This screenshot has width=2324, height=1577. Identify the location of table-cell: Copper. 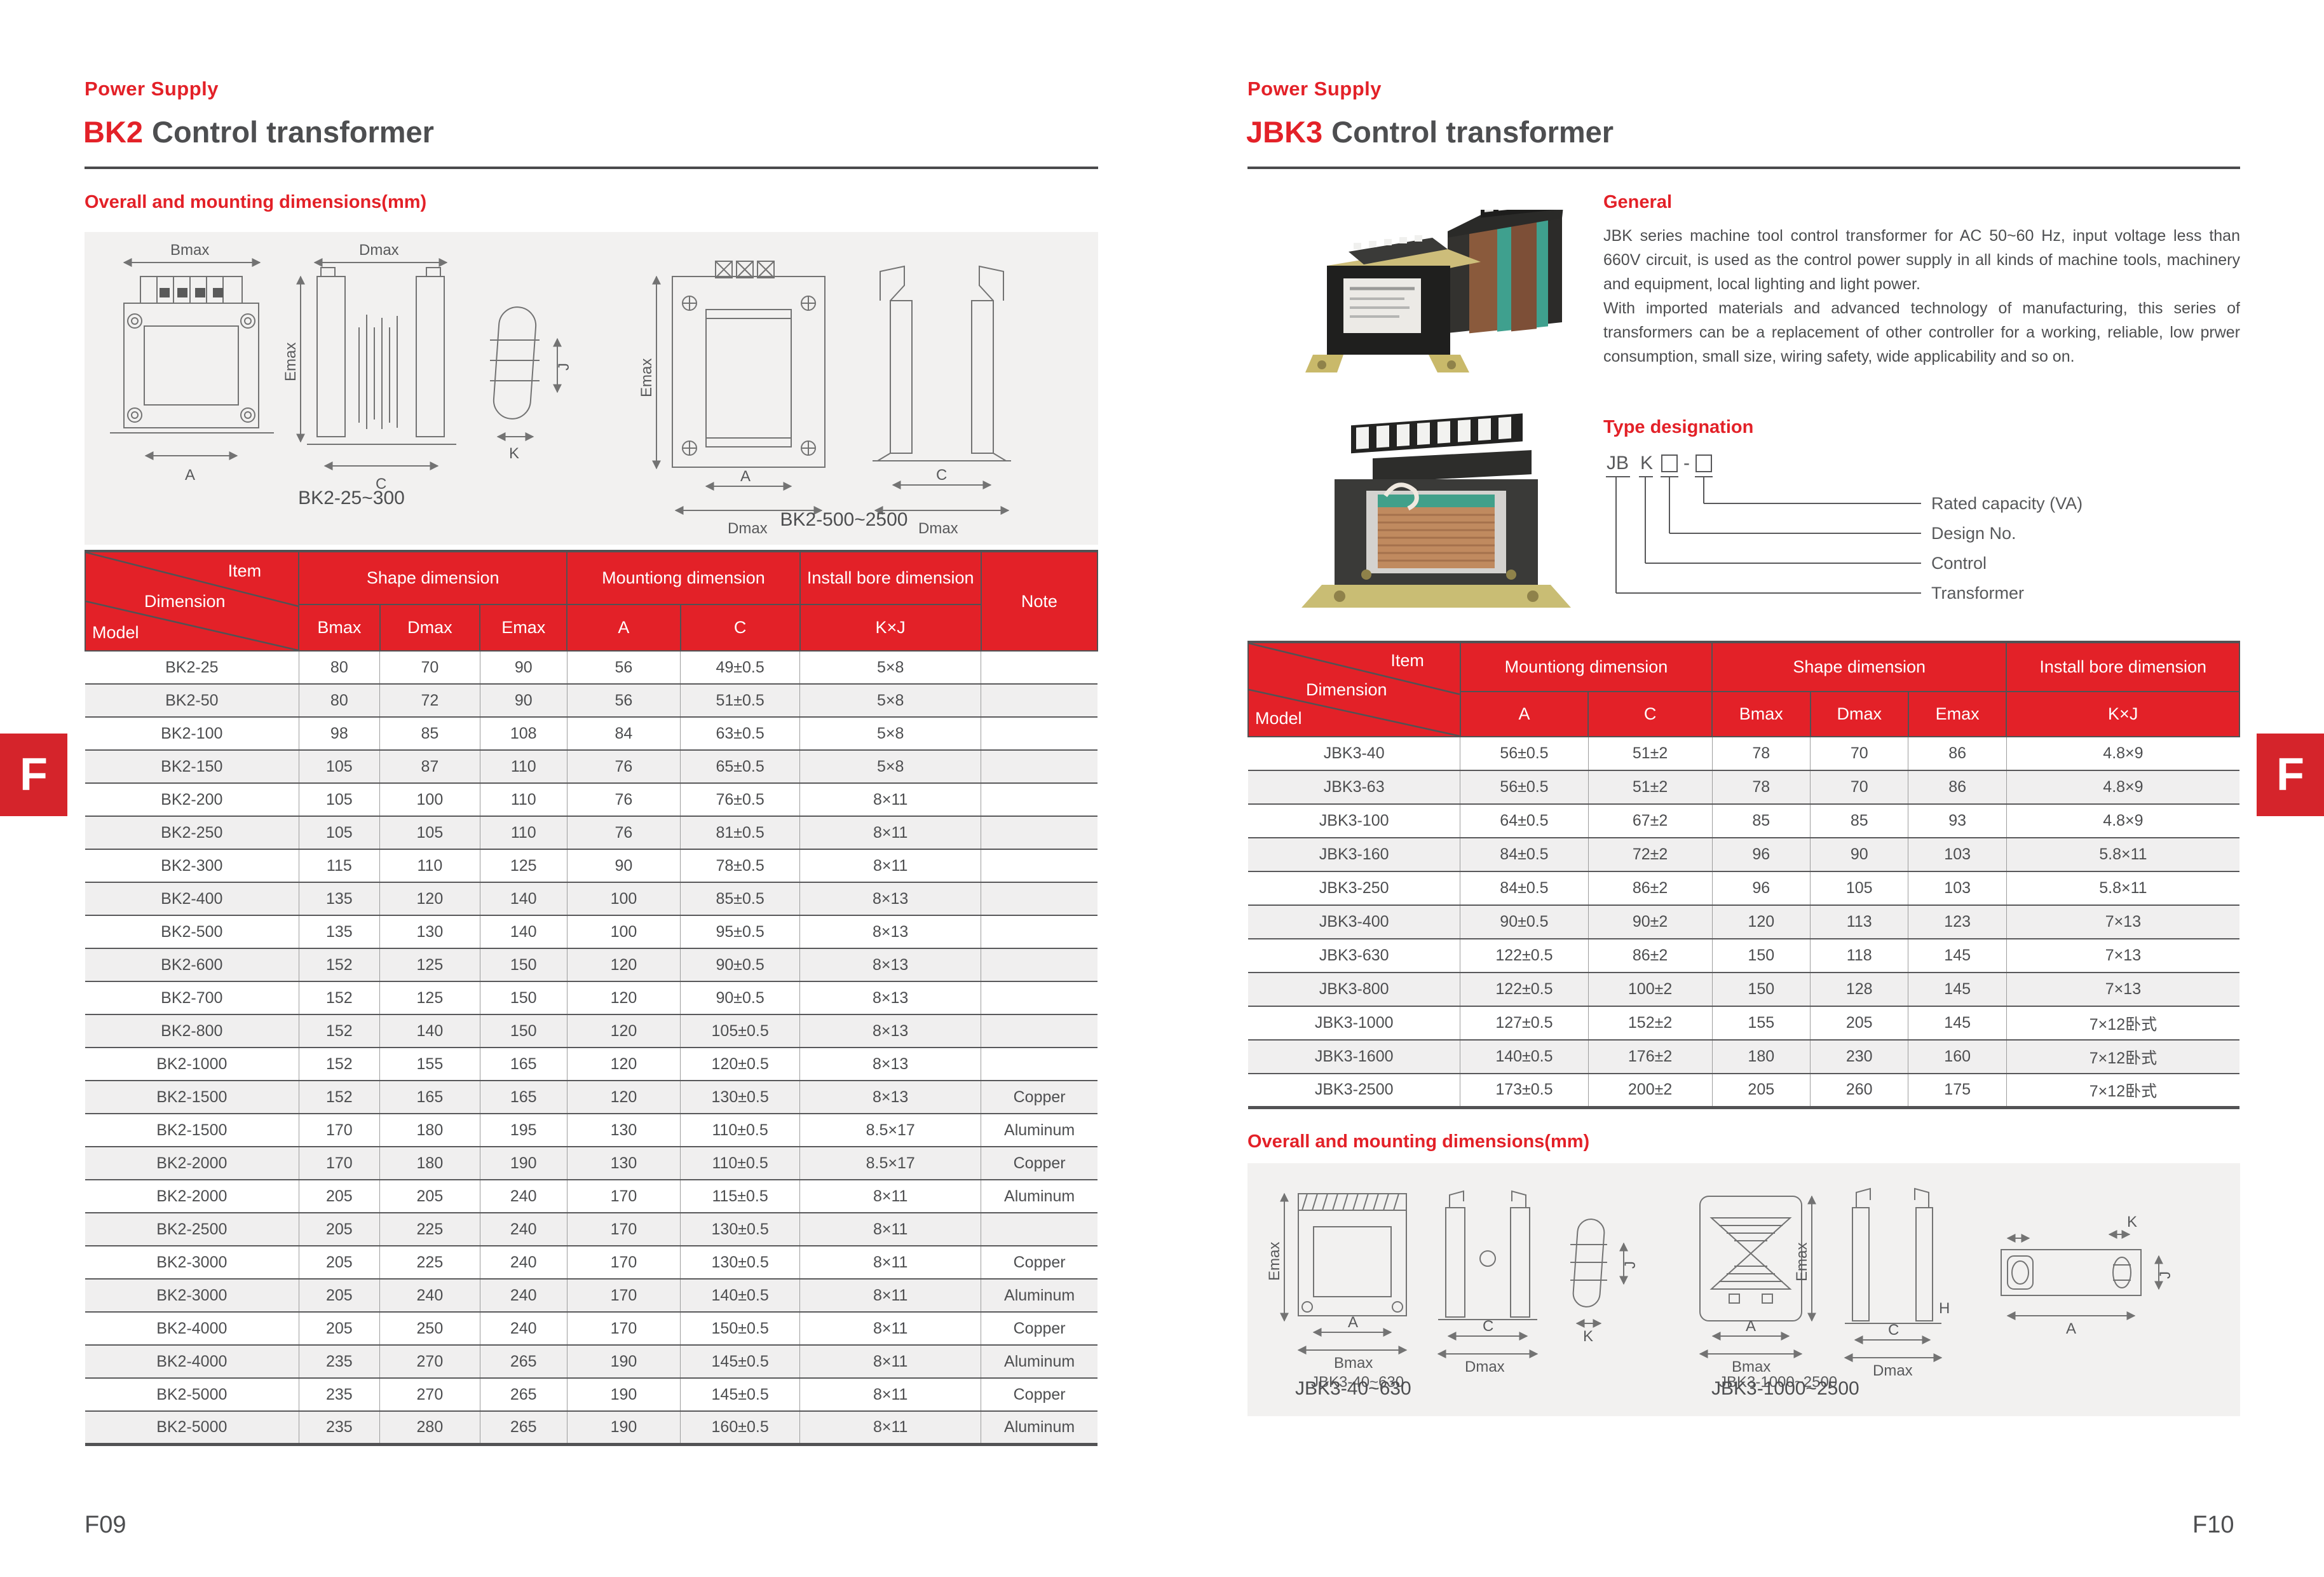
(1039, 1163).